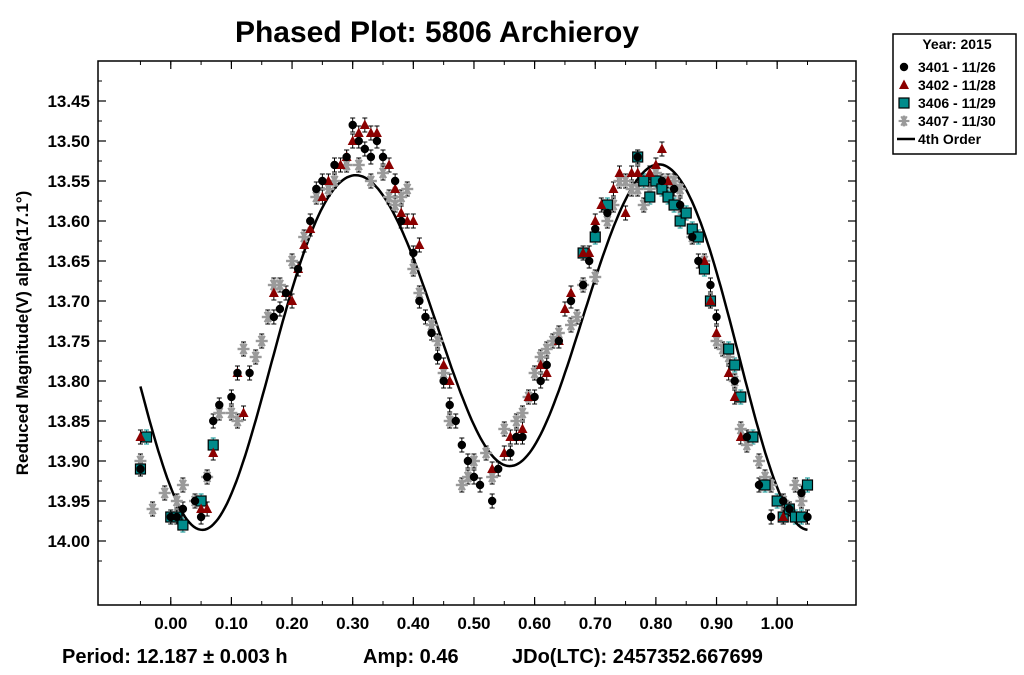 Image resolution: width=1024 pixels, height=675 pixels. Describe the element at coordinates (68, 541) in the screenshot. I see `y-tick-label: 14.00` at that location.